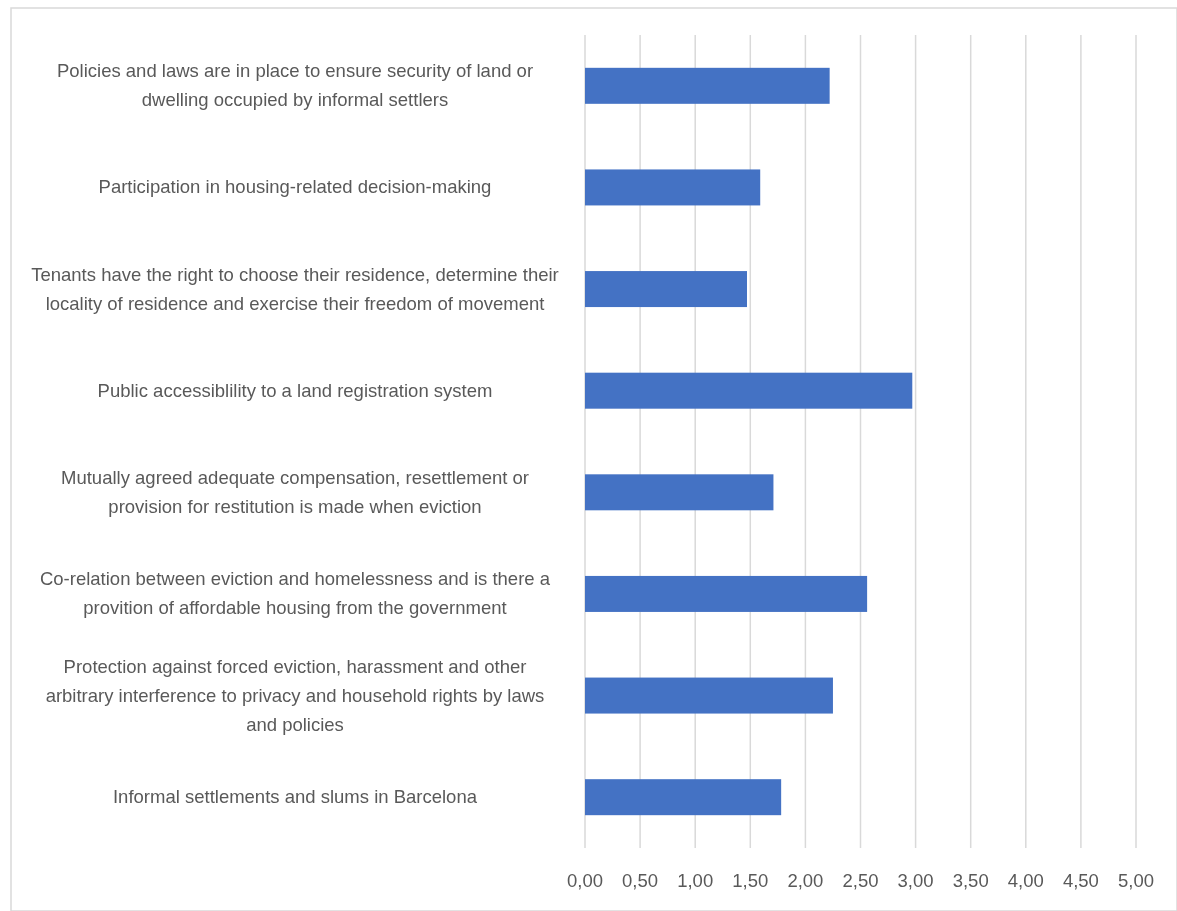 This screenshot has width=1177, height=911. What do you see at coordinates (805, 880) in the screenshot?
I see `x-tick-label: 2,00` at bounding box center [805, 880].